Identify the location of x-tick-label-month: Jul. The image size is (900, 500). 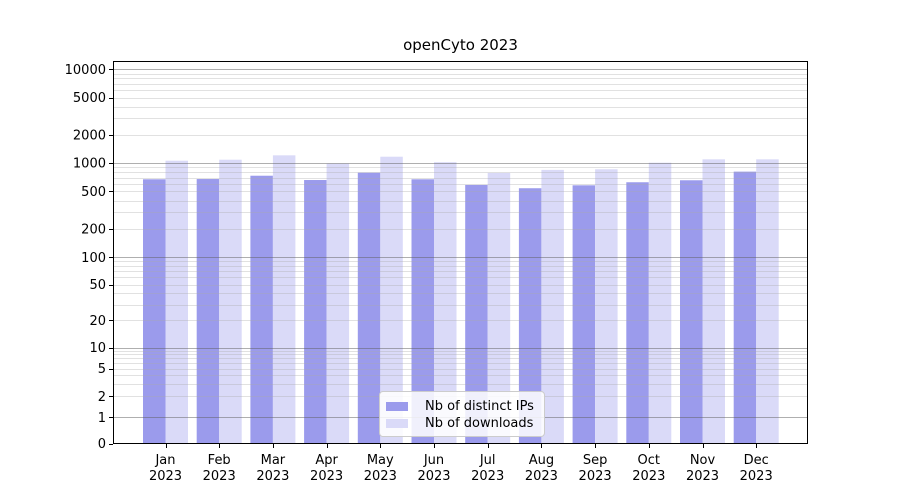
(487, 460).